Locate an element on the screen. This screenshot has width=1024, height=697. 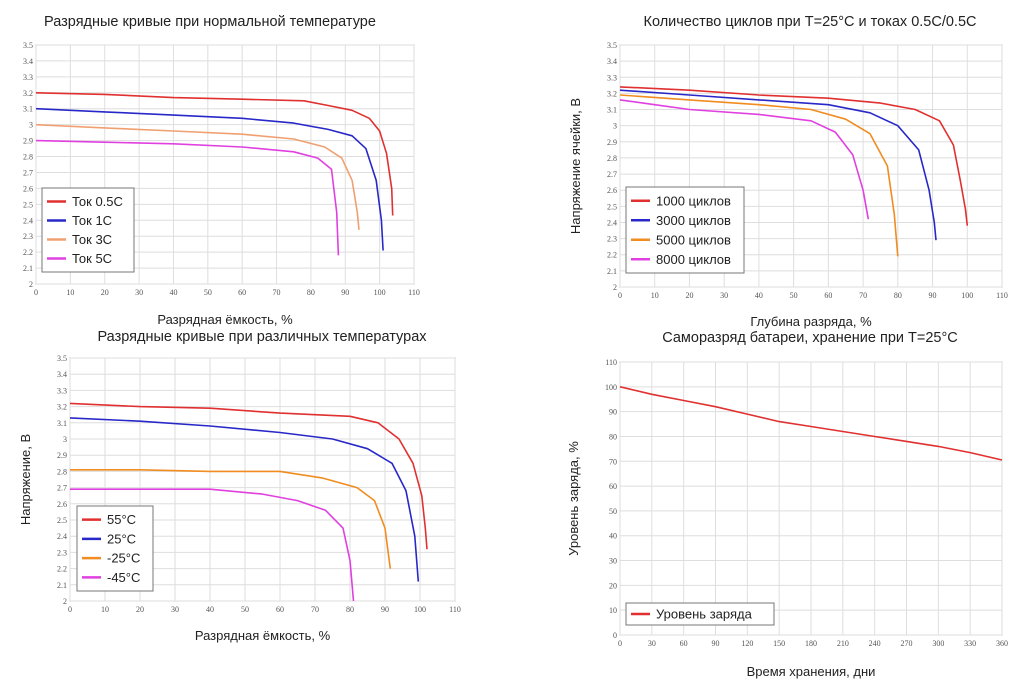
legend-label: 1000 циклов is located at coordinates (693, 200).